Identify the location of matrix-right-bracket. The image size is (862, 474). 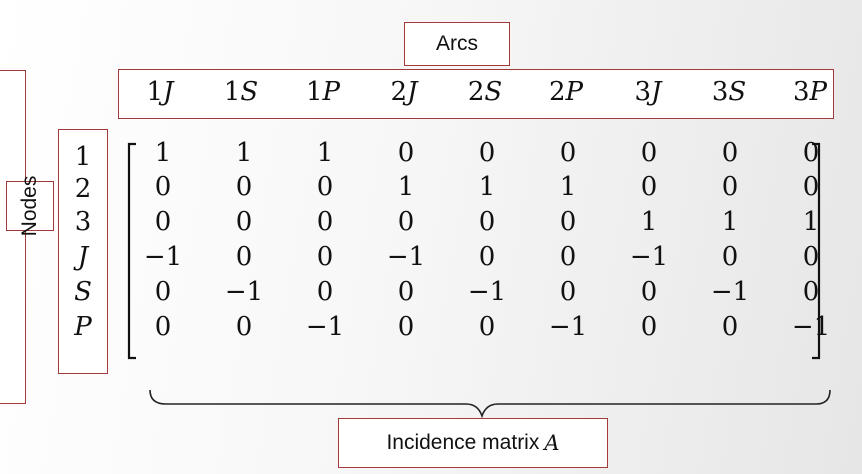
(816, 251).